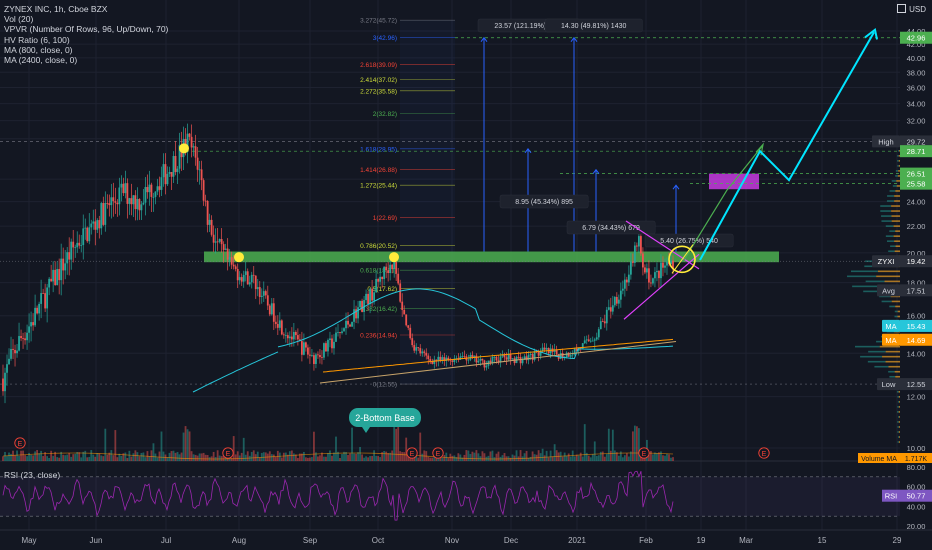 The height and width of the screenshot is (550, 932). Describe the element at coordinates (705, 225) in the screenshot. I see `projection-short-line` at that location.